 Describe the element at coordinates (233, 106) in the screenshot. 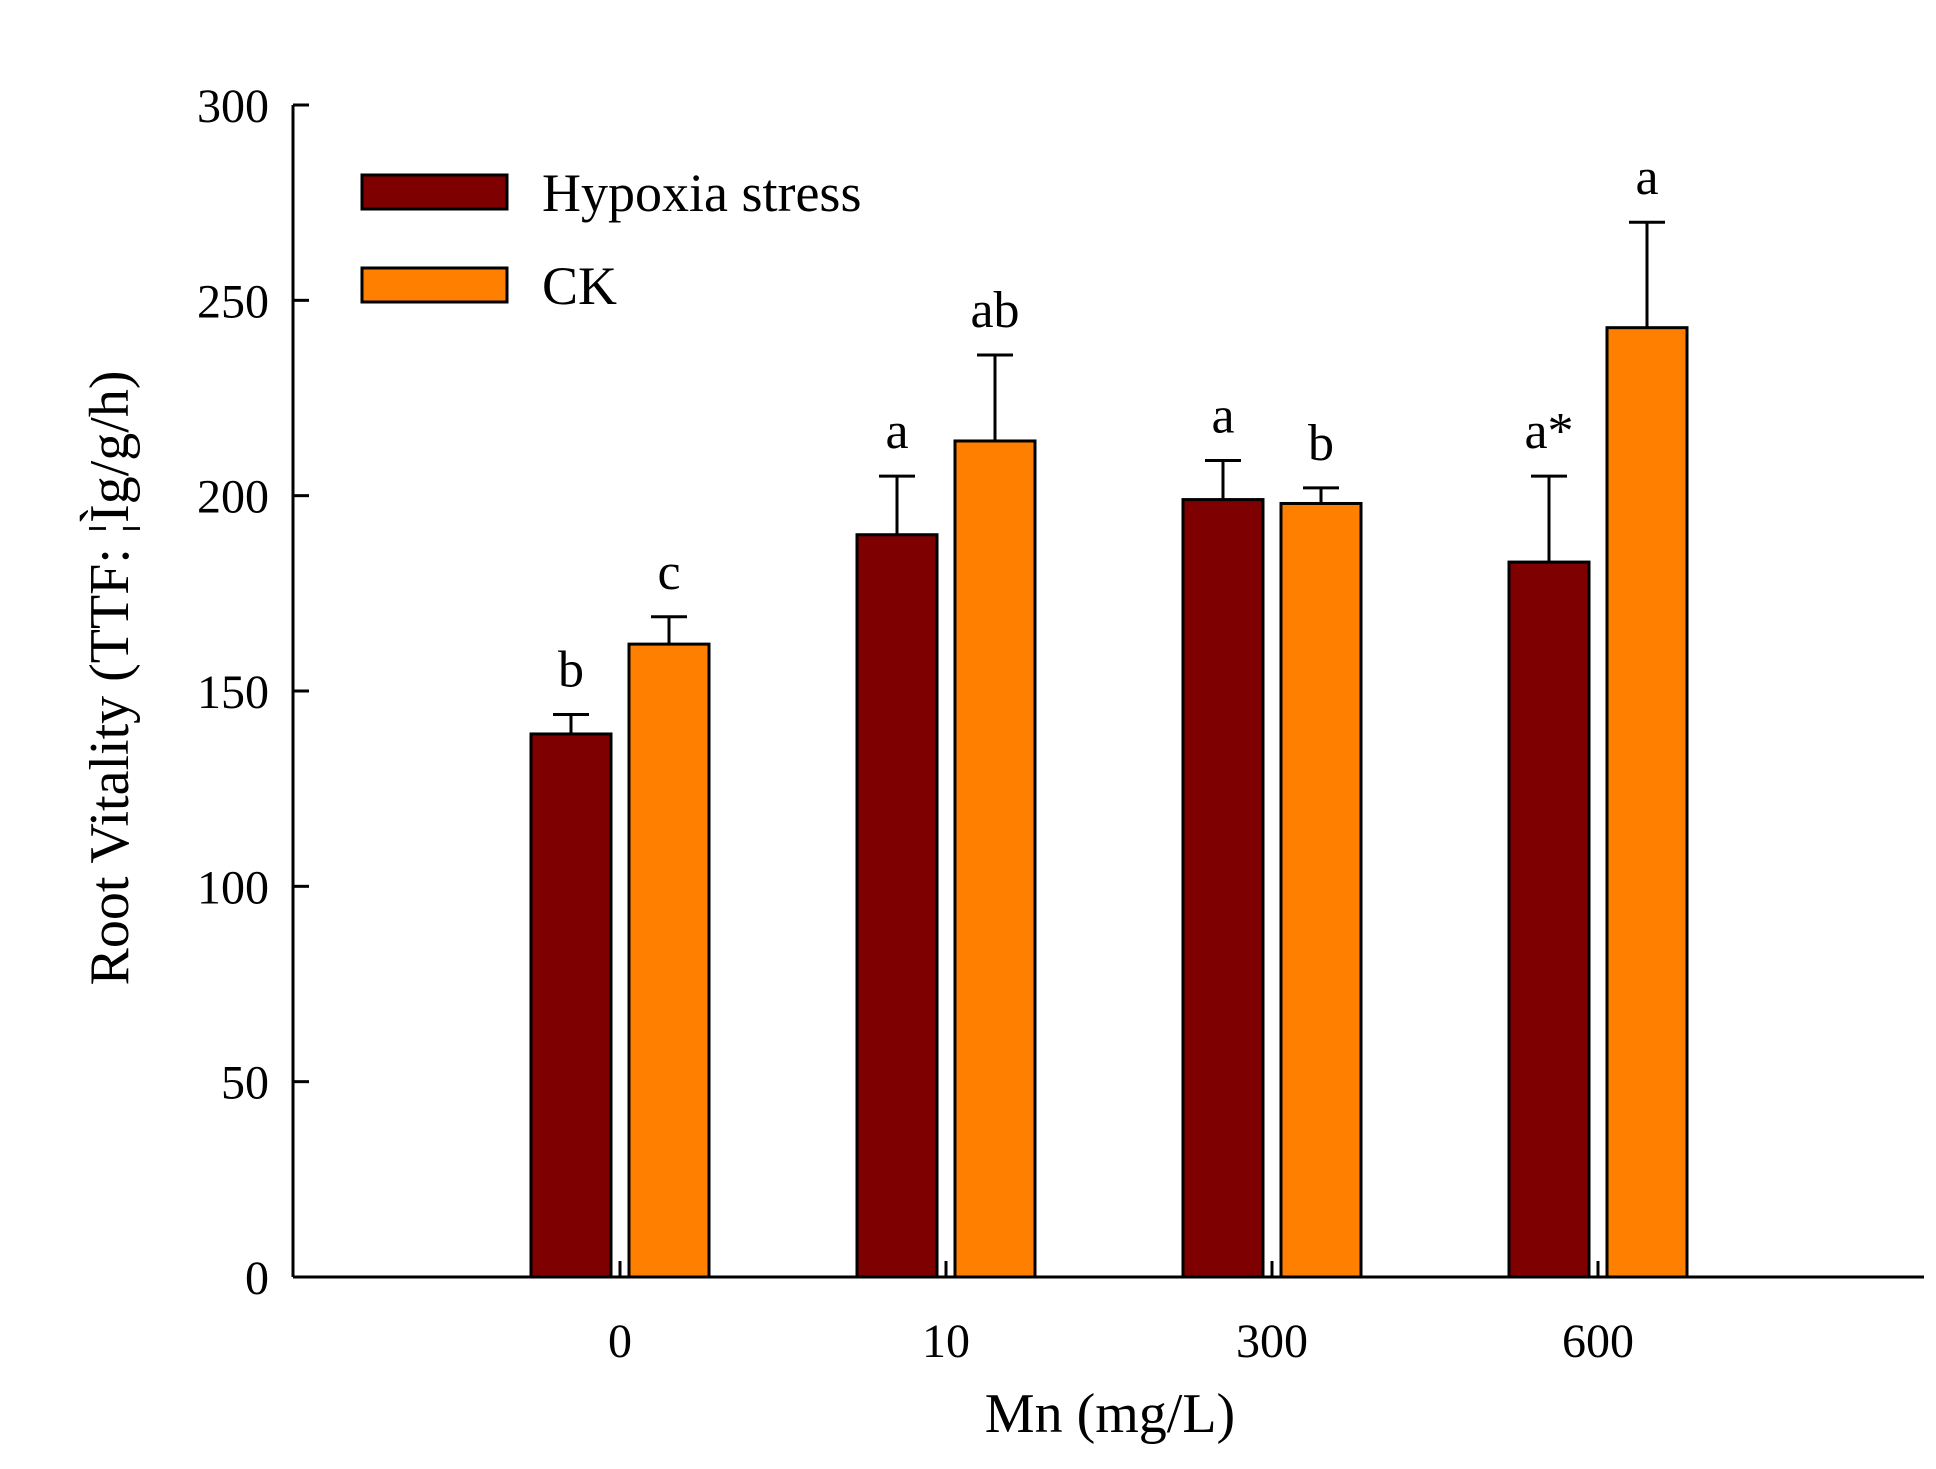

I see `y-tick-label: 300` at that location.